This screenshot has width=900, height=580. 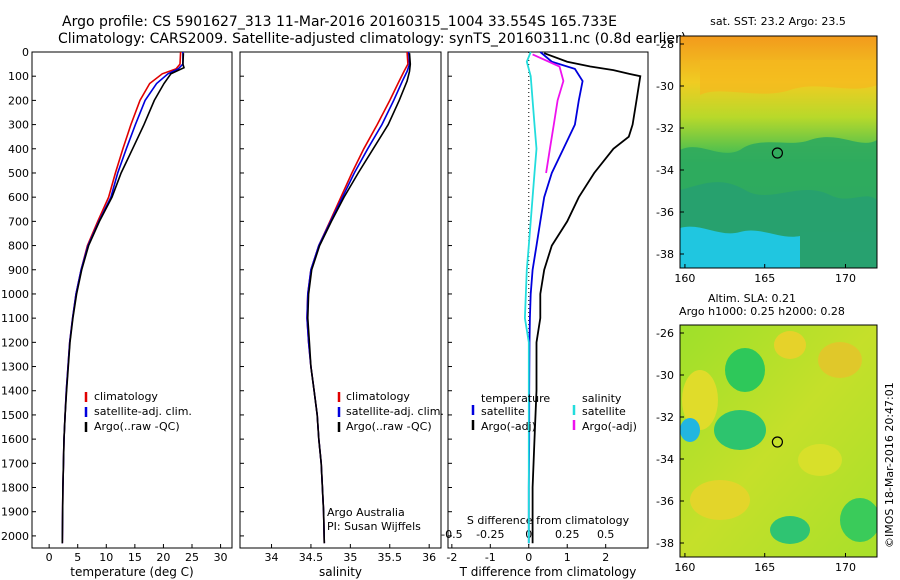 I want to click on argo-location-marker, so click(x=777, y=153).